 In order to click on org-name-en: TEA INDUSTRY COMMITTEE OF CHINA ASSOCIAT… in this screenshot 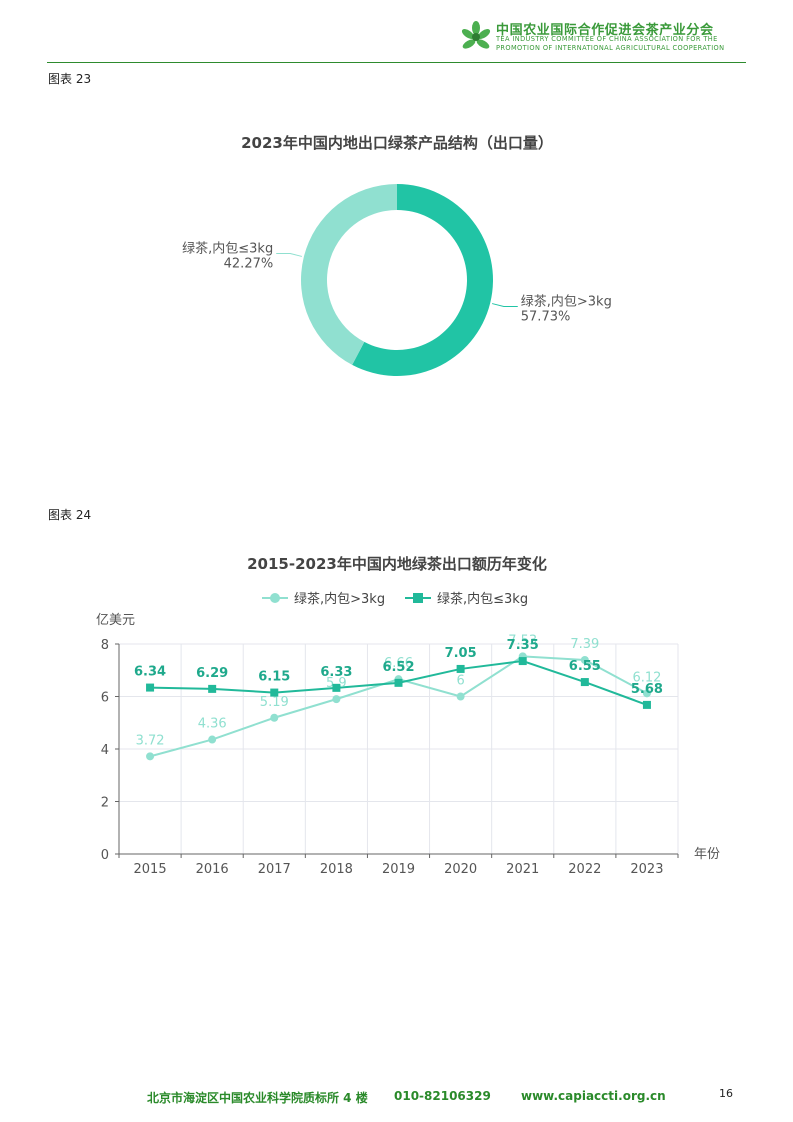, I will do `click(610, 43)`.